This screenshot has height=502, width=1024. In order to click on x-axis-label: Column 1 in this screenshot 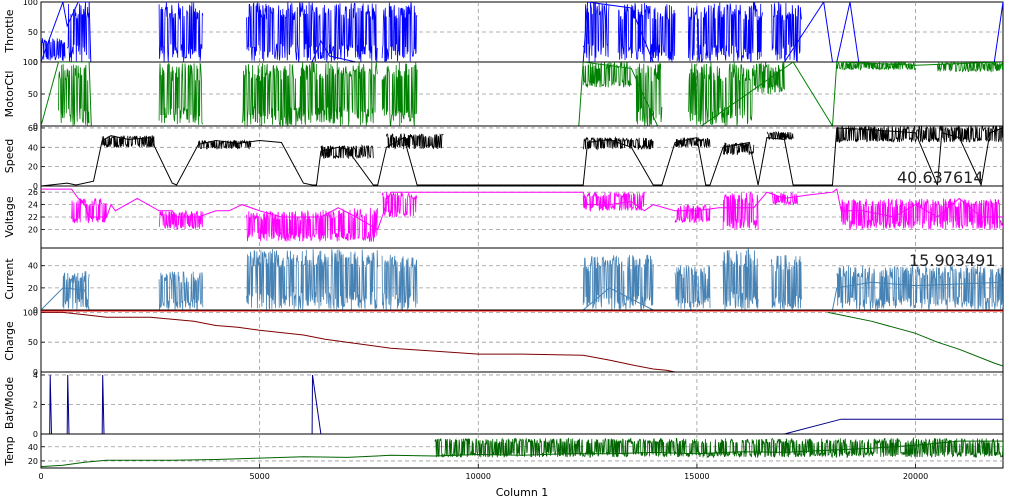, I will do `click(522, 492)`.